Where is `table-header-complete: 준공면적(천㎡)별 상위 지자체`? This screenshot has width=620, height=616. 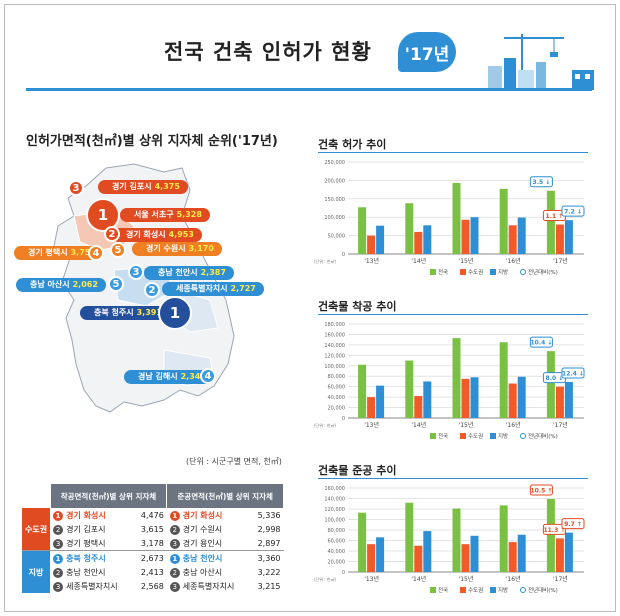
table-header-complete: 준공면적(천㎡)별 상위 지자체 is located at coordinates (225, 496).